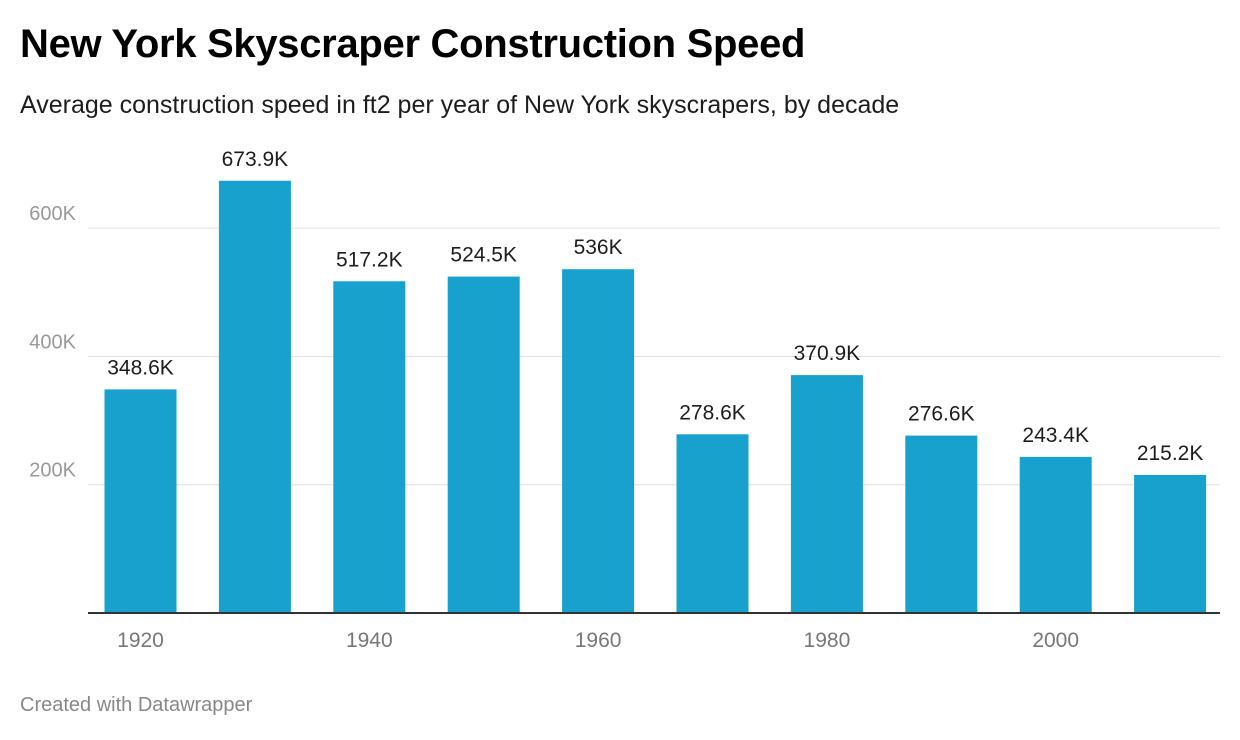 The height and width of the screenshot is (740, 1240). Describe the element at coordinates (598, 441) in the screenshot. I see `bar-1960` at that location.